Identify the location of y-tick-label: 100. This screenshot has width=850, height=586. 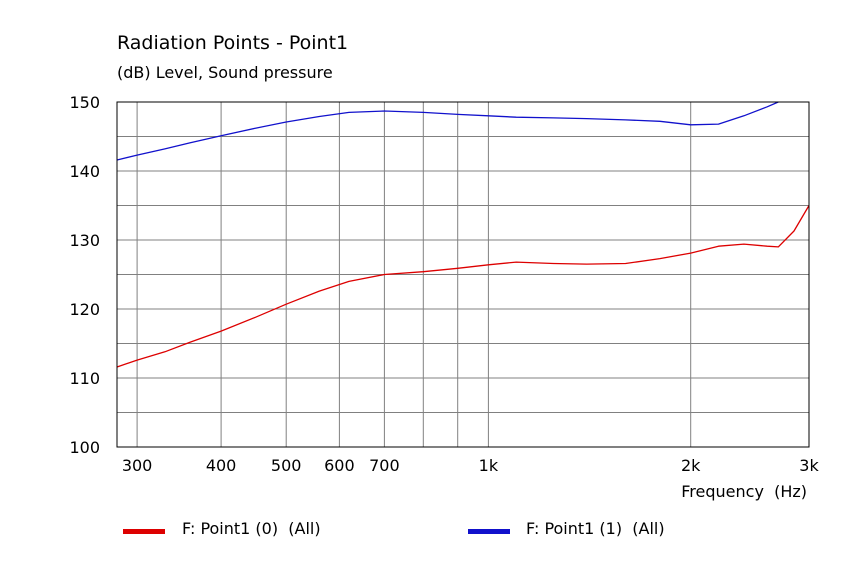
(84, 447).